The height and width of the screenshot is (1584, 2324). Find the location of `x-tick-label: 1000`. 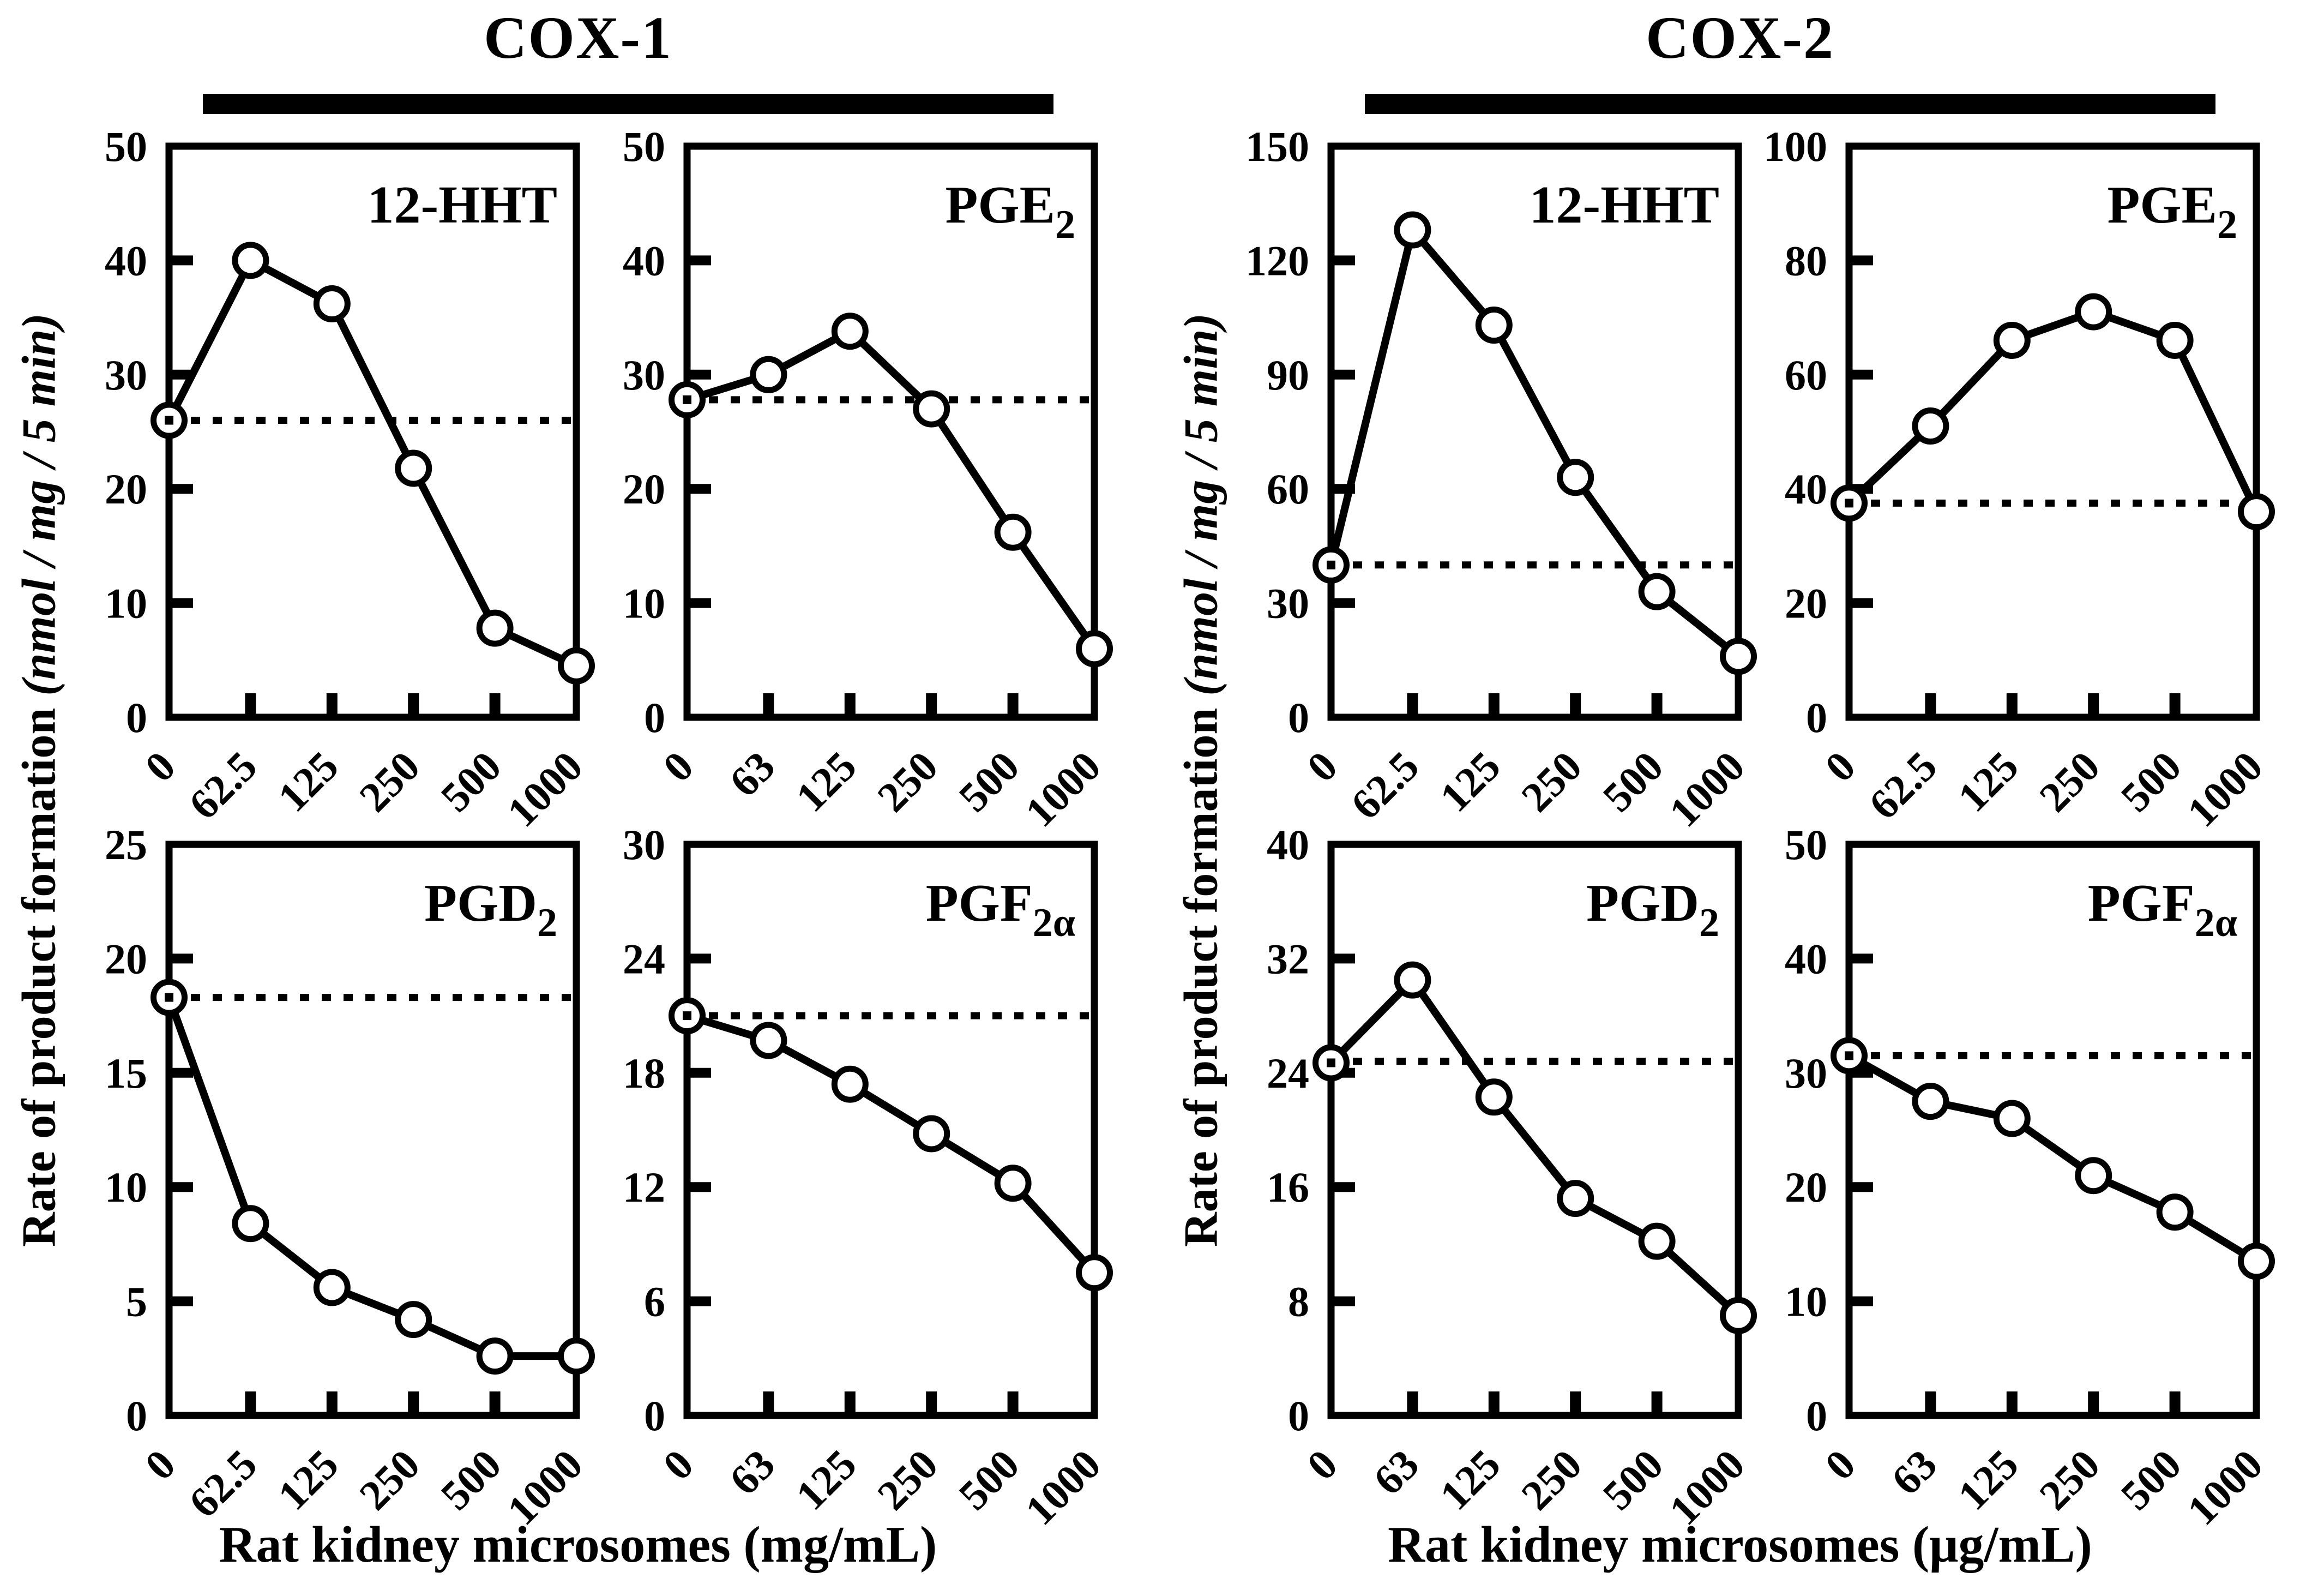

x-tick-label: 1000 is located at coordinates (1063, 789).